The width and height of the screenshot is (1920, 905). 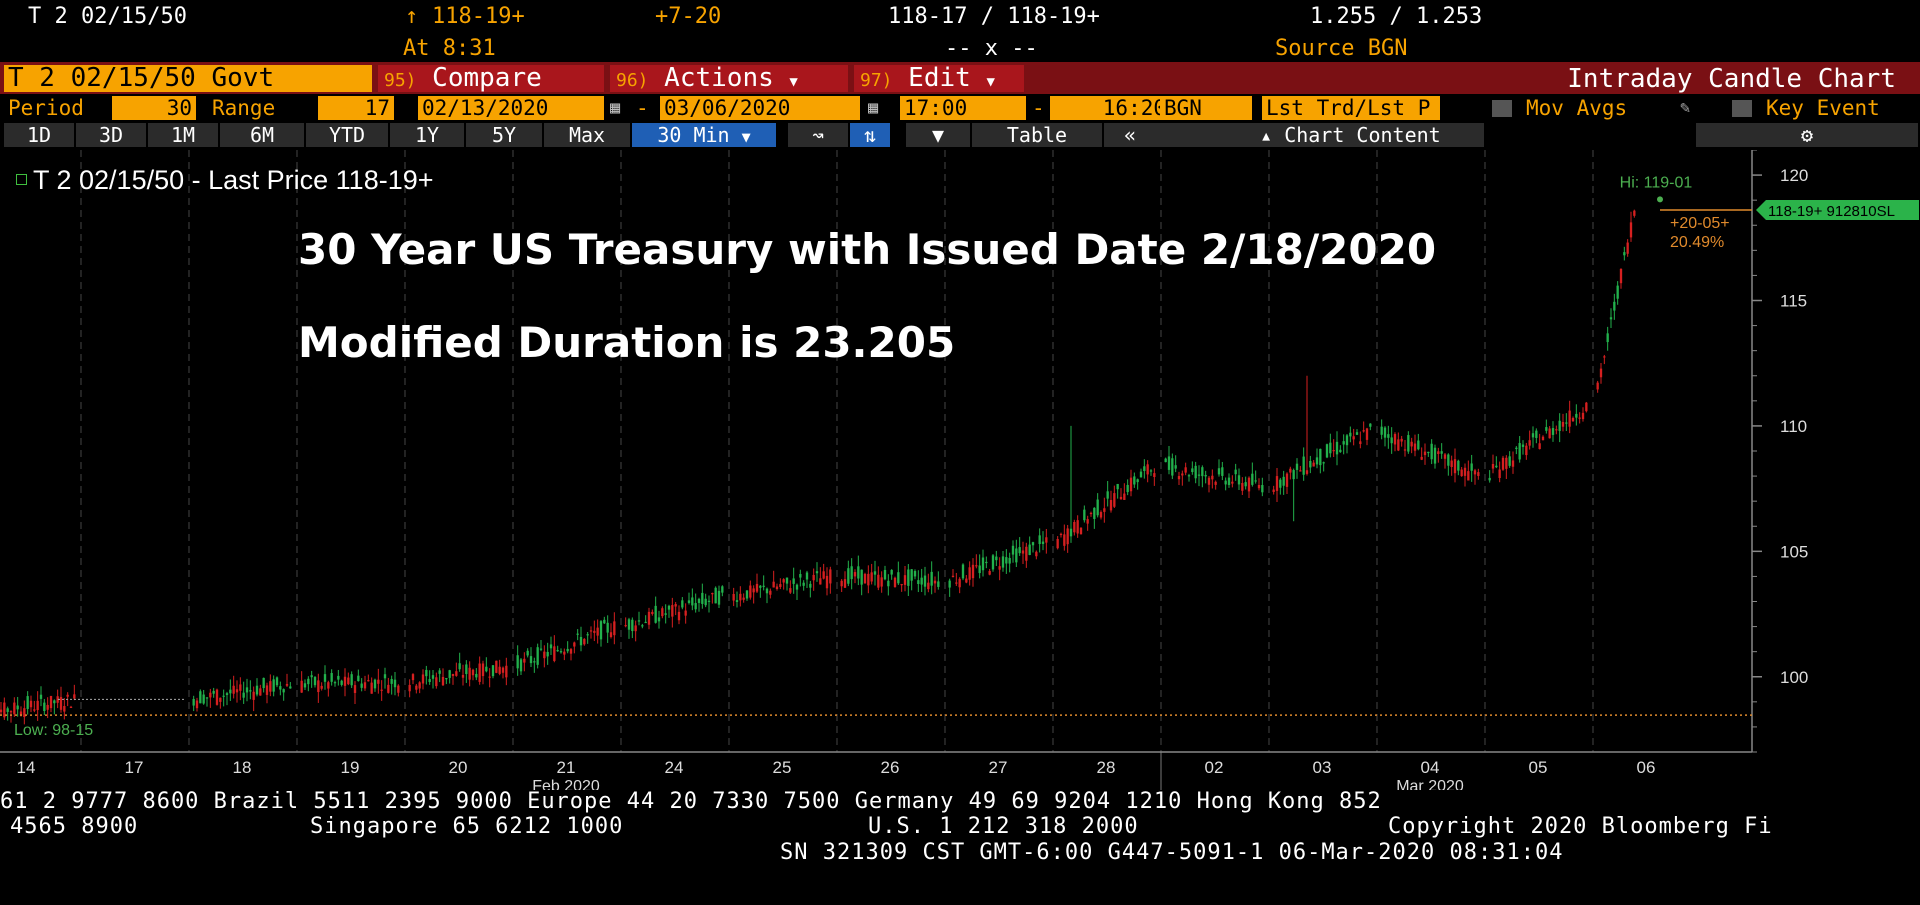 I want to click on range-button-max: Max, so click(x=587, y=135).